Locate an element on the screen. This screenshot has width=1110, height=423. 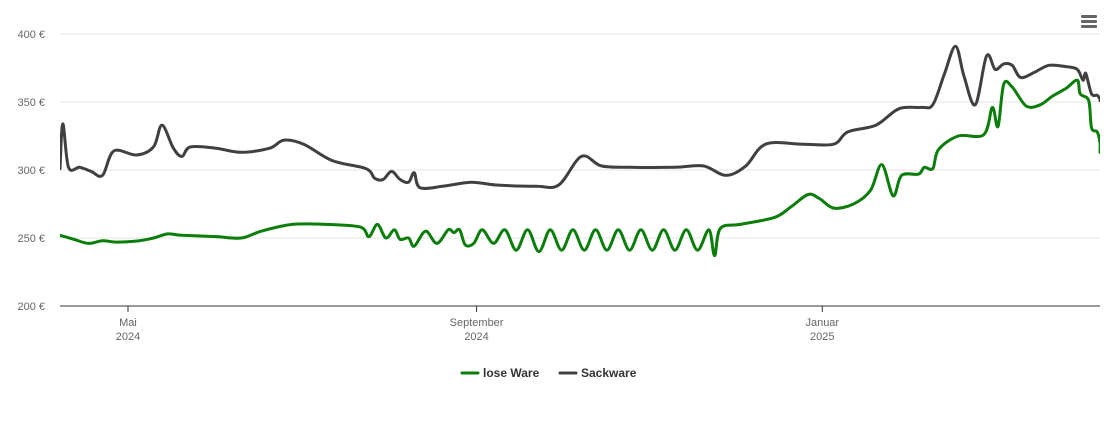
legend-label: Sackware is located at coordinates (609, 373).